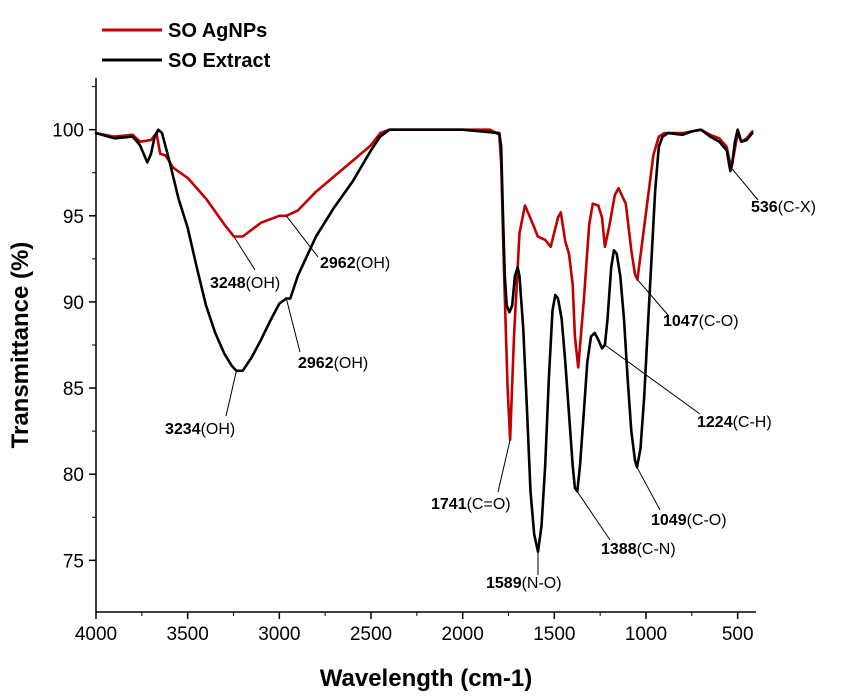  I want to click on legend-label-so-agnps: SO AgNPs, so click(217, 31).